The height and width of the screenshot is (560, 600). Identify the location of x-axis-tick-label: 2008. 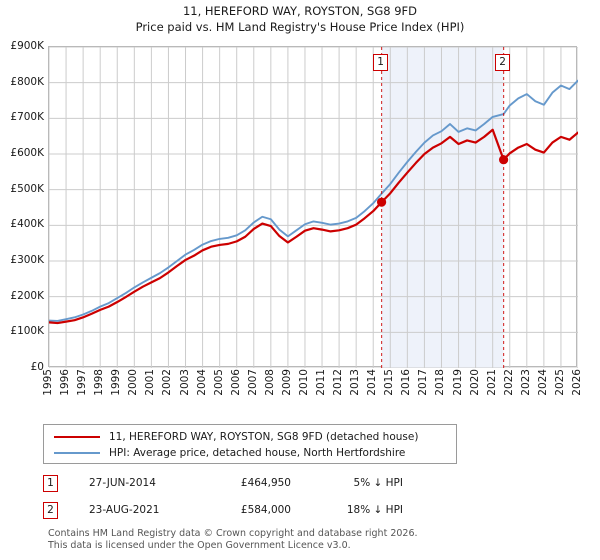
(269, 382).